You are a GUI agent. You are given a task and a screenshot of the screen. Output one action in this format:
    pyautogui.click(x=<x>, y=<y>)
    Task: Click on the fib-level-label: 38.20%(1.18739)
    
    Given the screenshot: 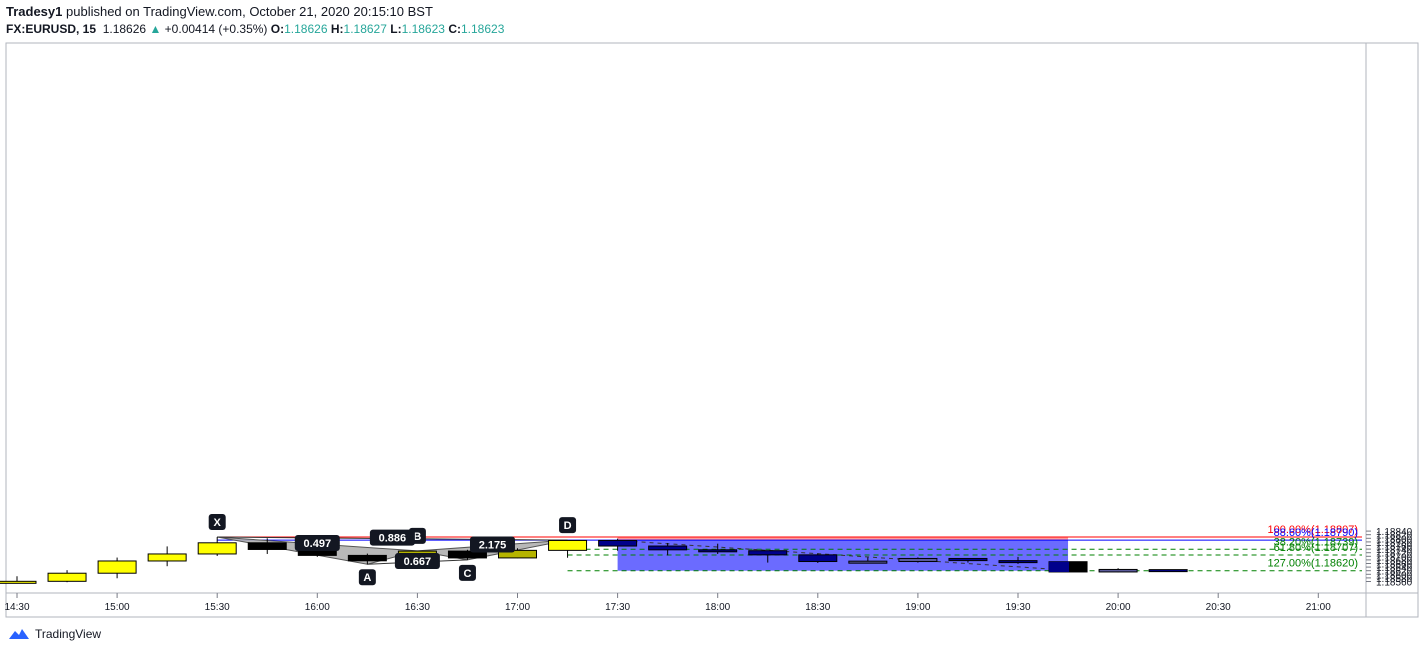 What is the action you would take?
    pyautogui.click(x=1316, y=542)
    